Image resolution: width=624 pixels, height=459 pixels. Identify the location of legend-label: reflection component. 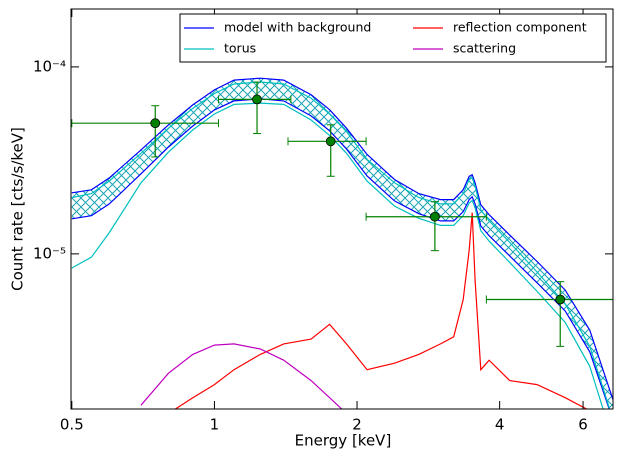
(520, 27).